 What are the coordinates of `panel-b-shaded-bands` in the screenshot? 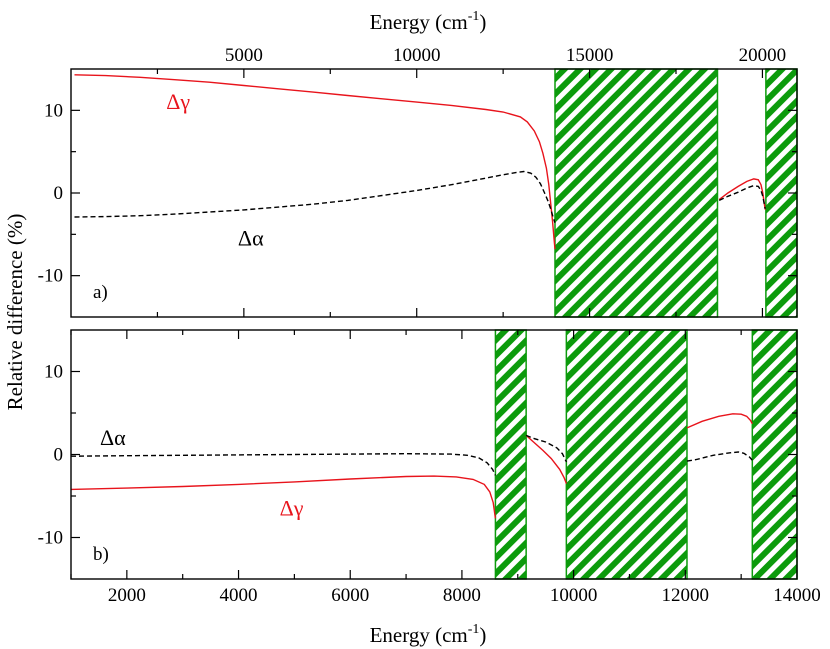 It's located at (646, 454).